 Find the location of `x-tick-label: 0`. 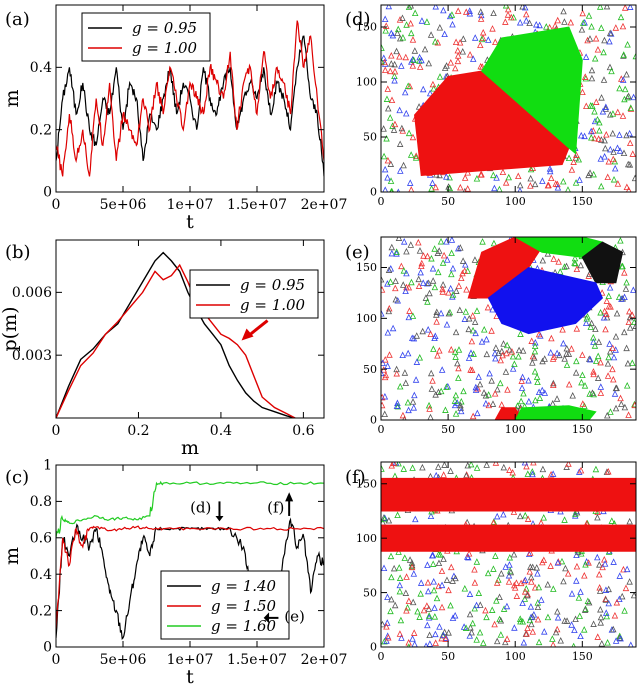

x-tick-label: 0 is located at coordinates (56, 205).